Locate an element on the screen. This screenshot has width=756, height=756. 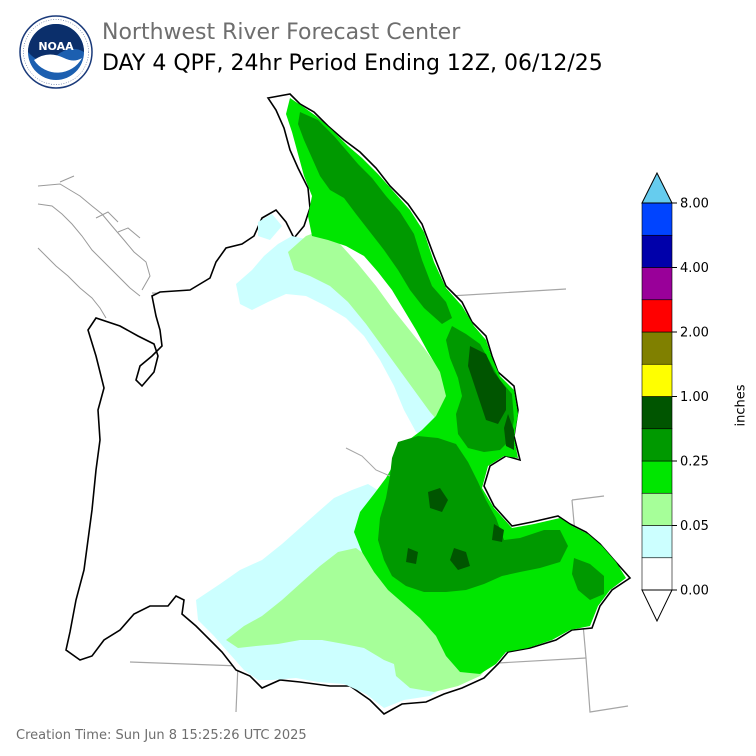
legend-tick-label: 2.00 is located at coordinates (694, 333).